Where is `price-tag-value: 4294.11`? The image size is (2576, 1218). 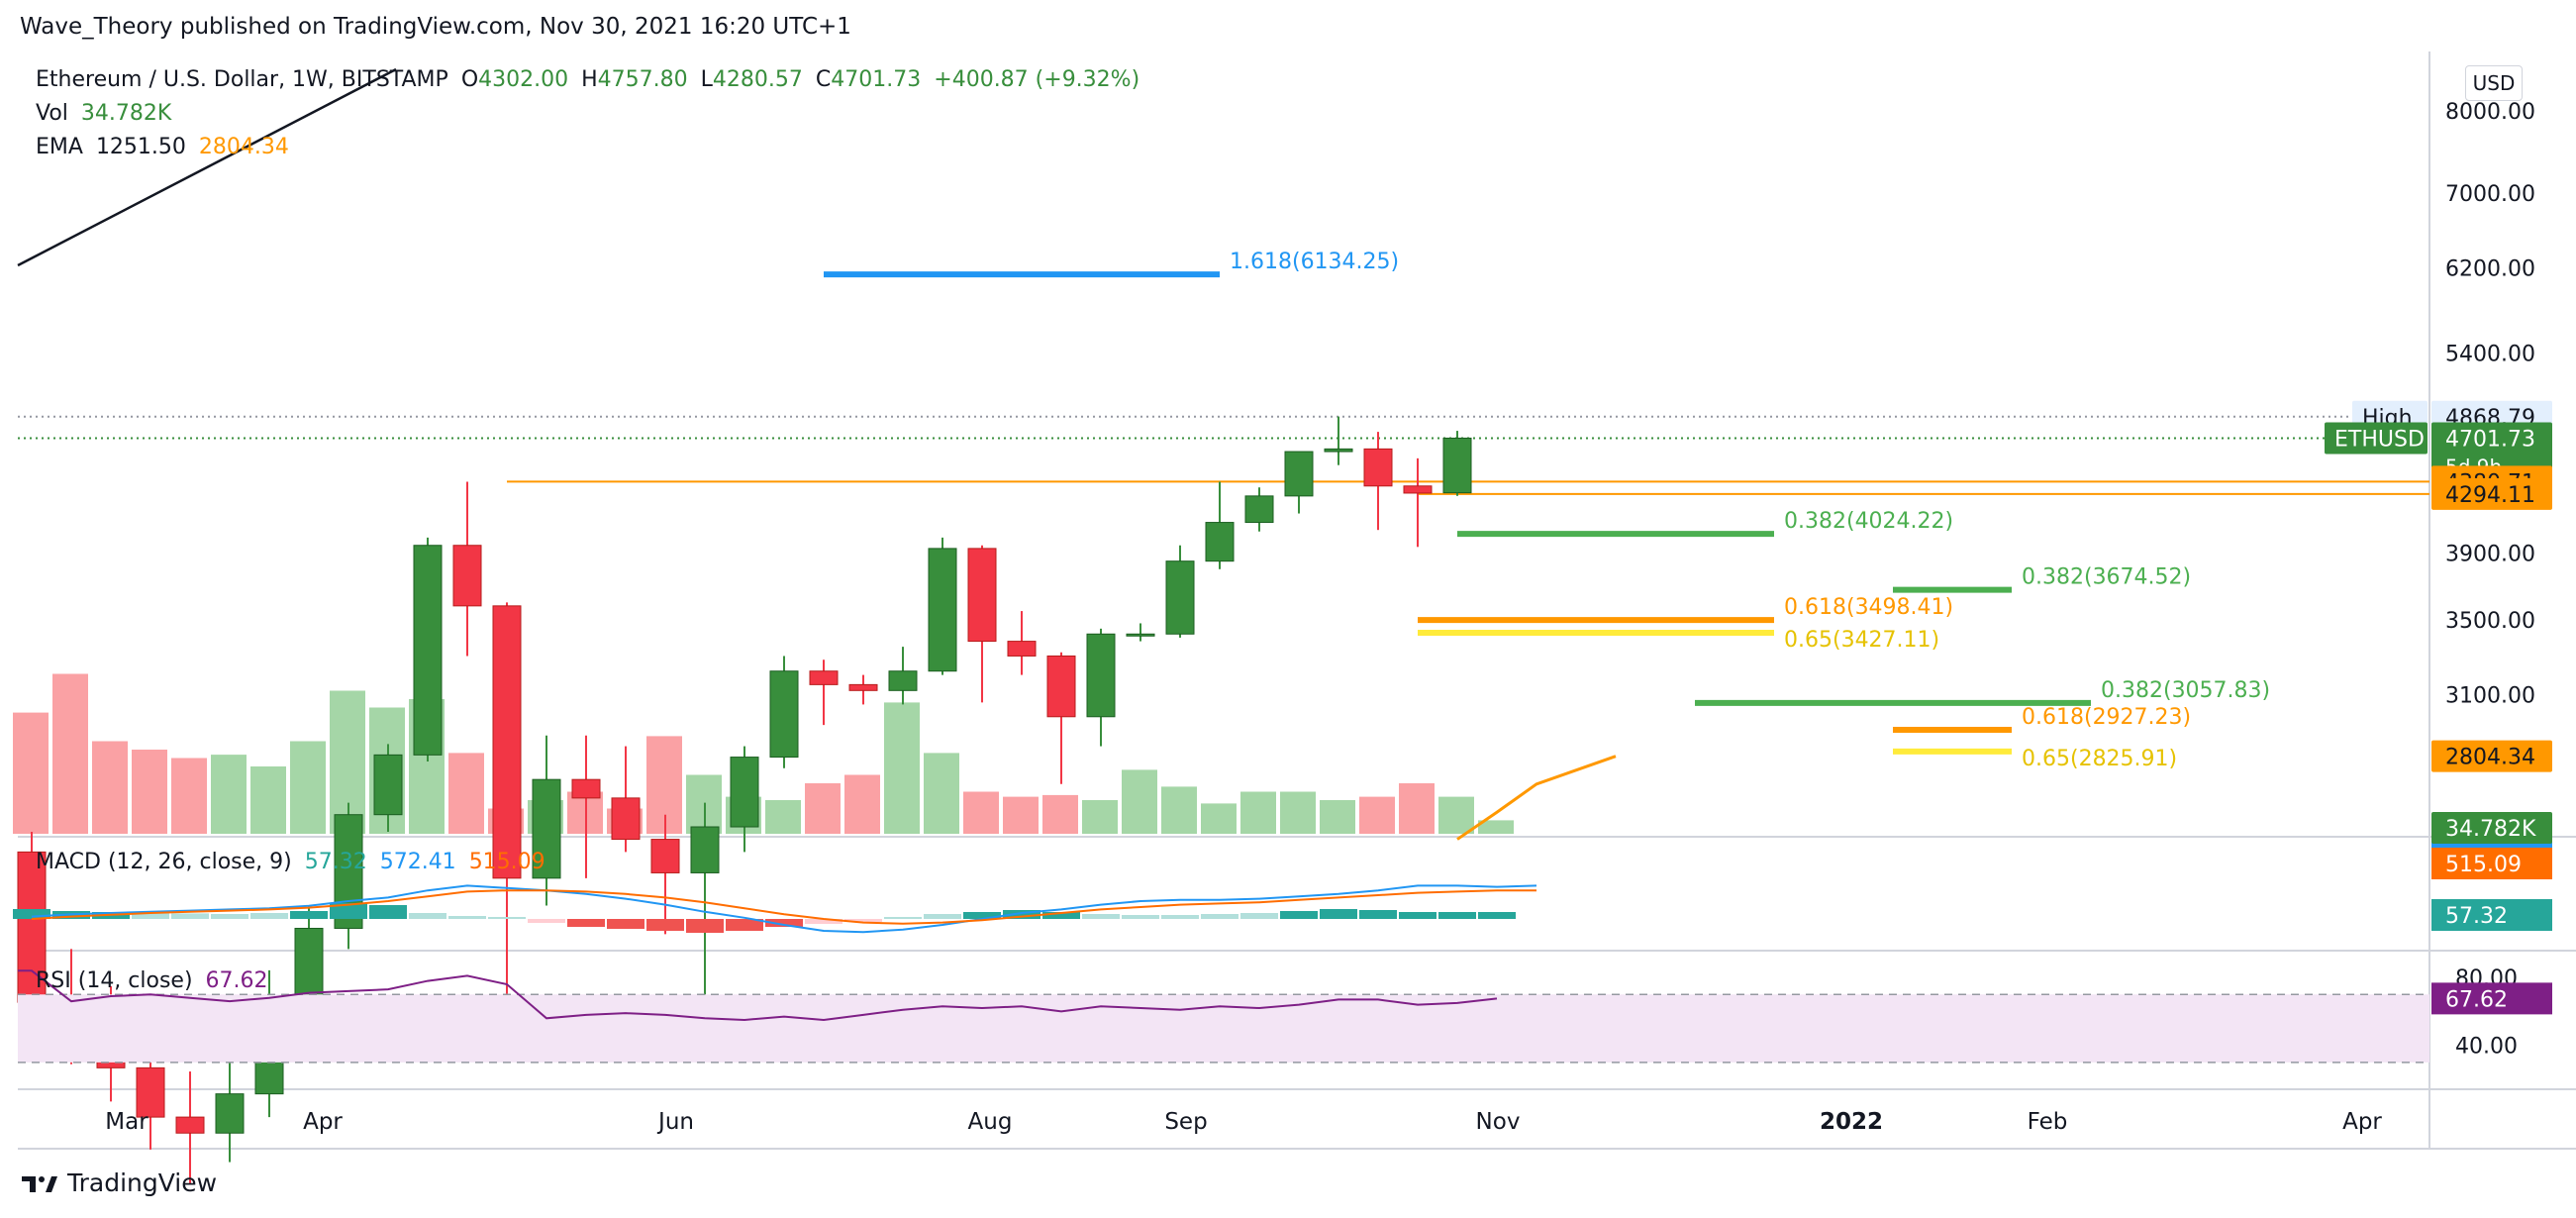
price-tag-value: 4294.11 is located at coordinates (2490, 495).